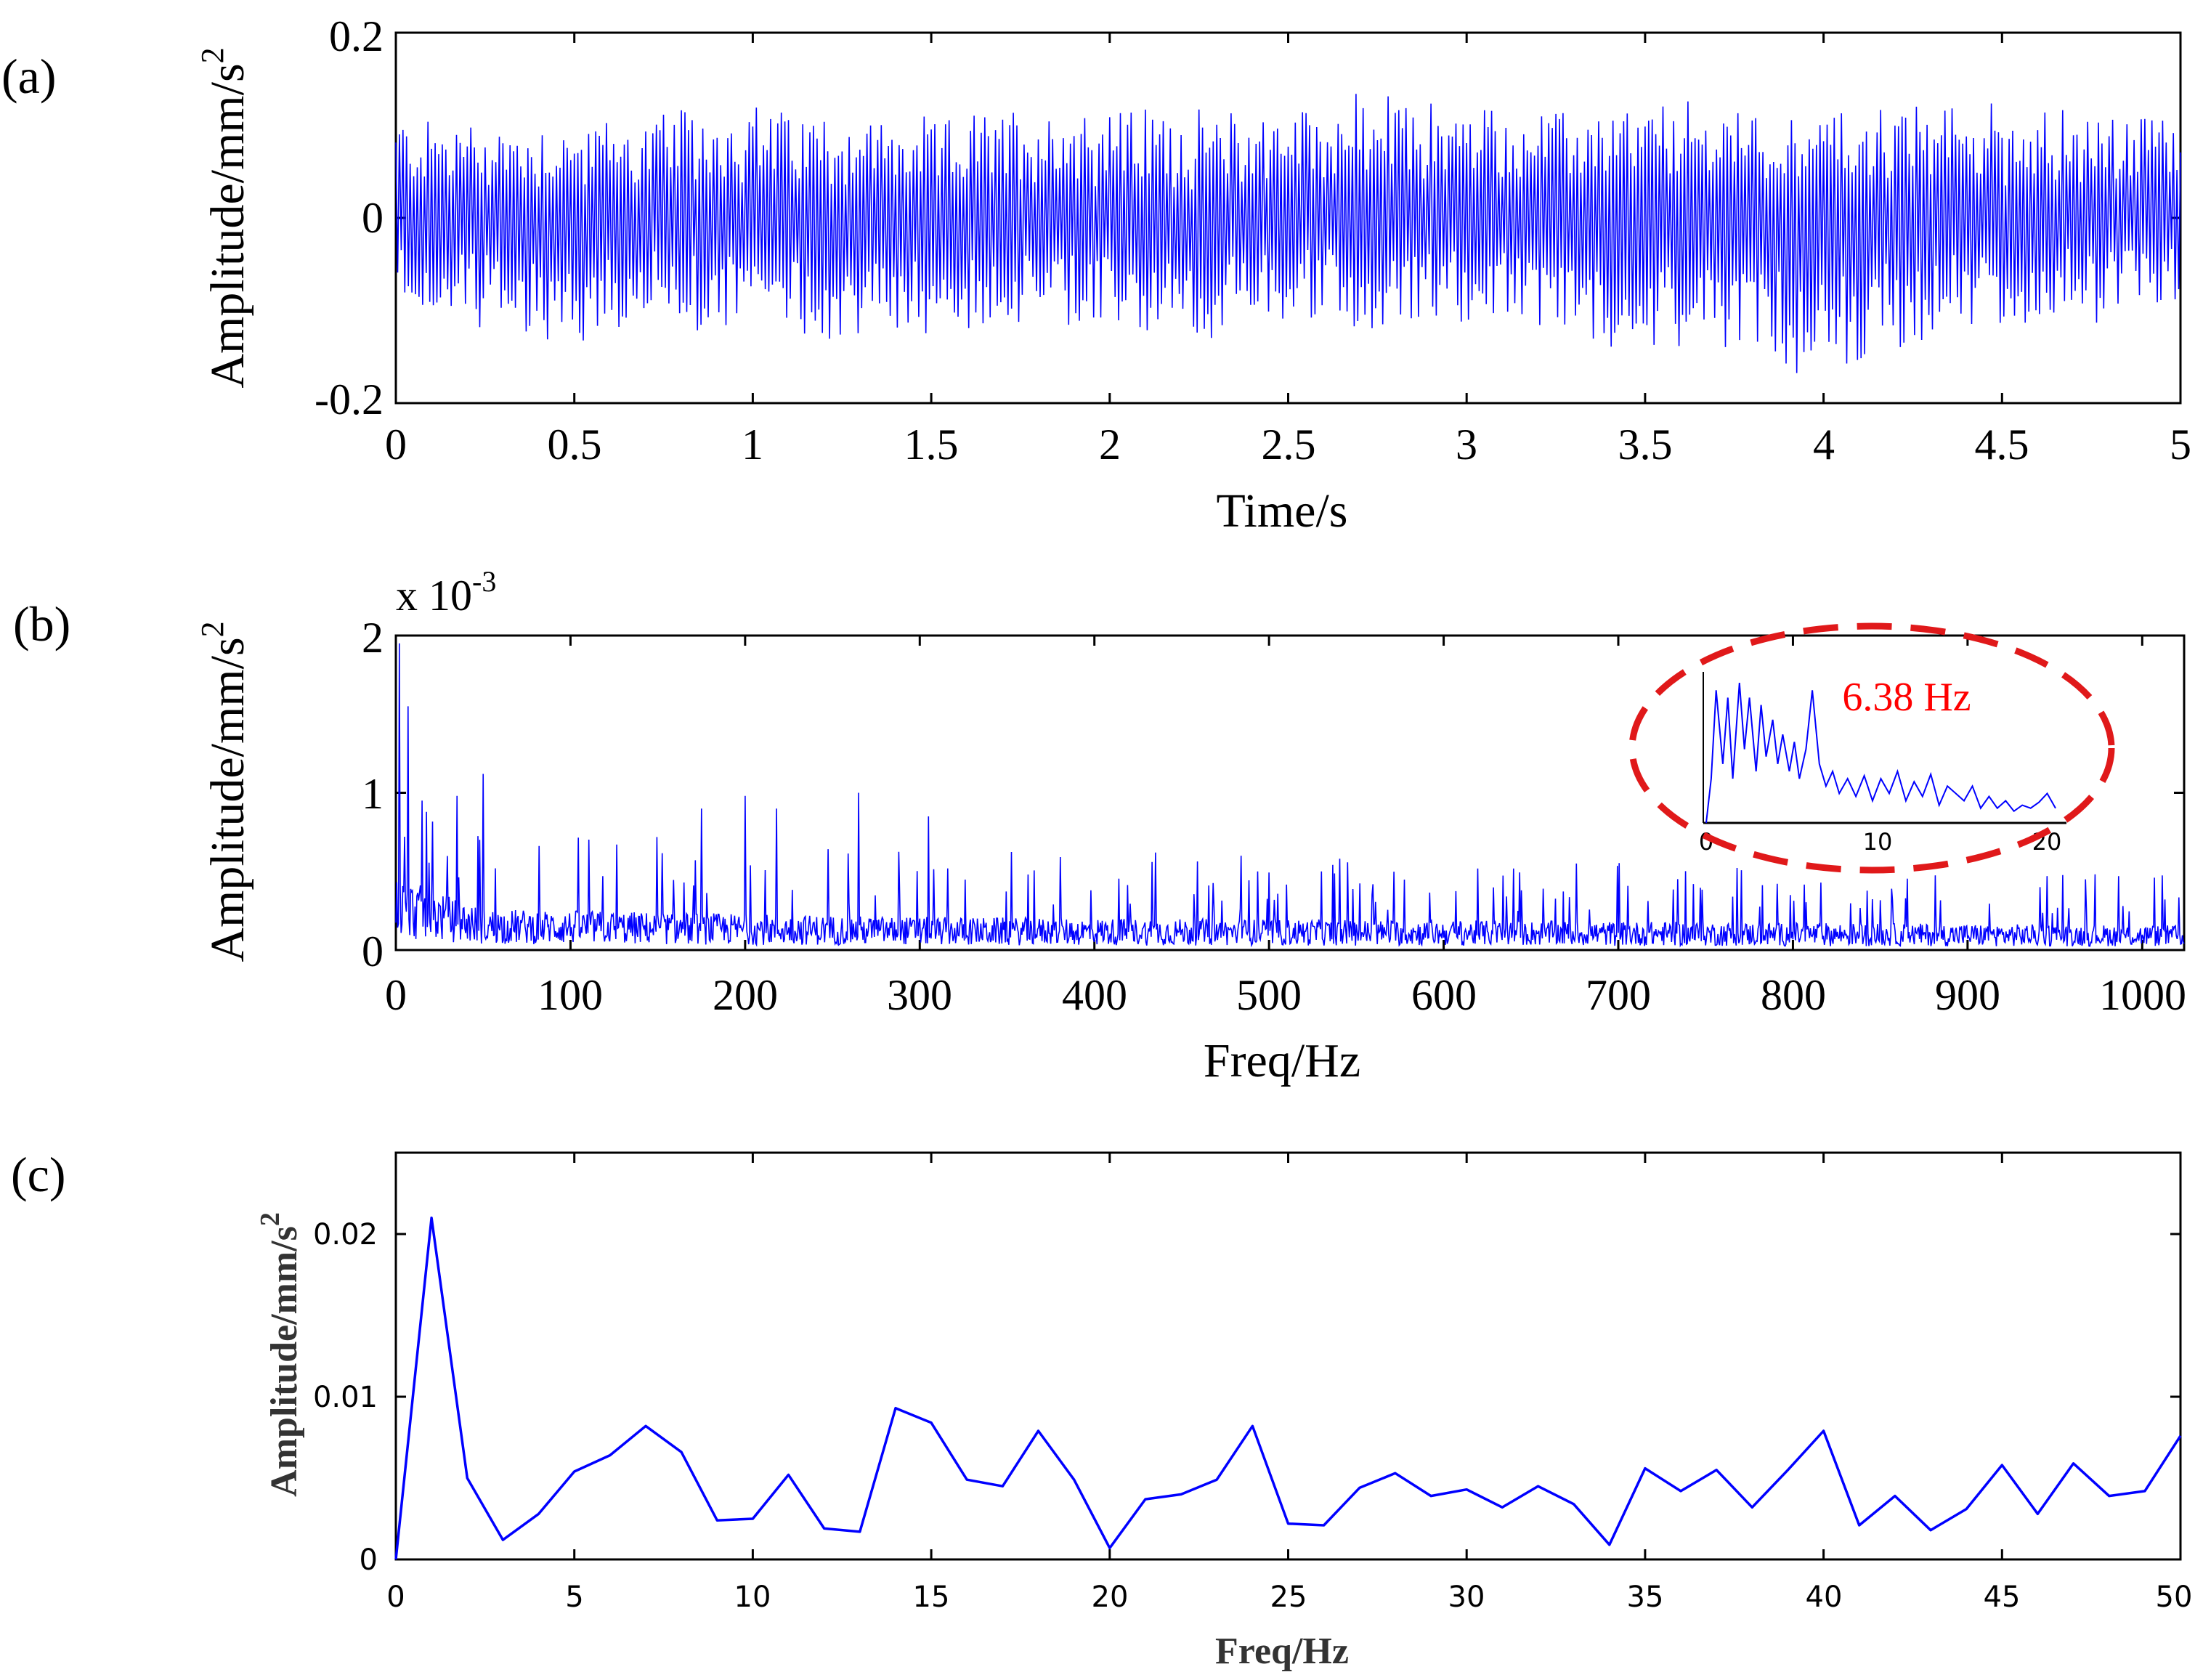 The image size is (2203, 1680). I want to click on panel-b-scale-base: x 10, so click(434, 596).